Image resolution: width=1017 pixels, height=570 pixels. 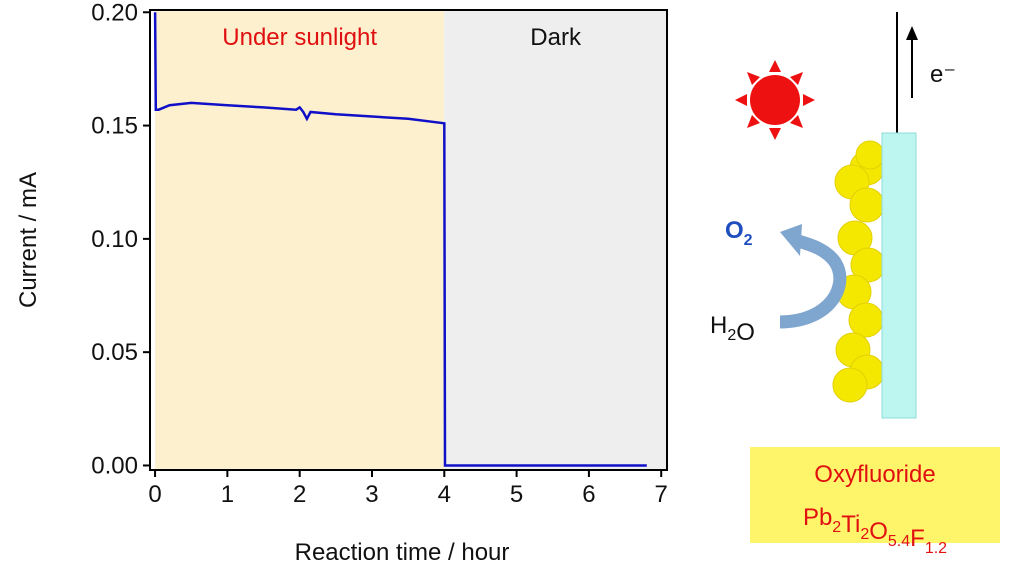 What do you see at coordinates (114, 465) in the screenshot?
I see `y-tick-label: 0.00` at bounding box center [114, 465].